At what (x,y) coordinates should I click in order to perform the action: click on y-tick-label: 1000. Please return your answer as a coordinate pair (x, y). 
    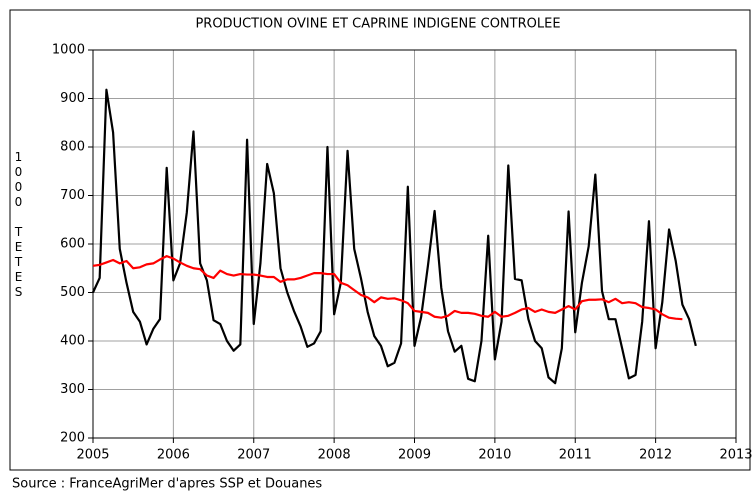
    Looking at the image, I should click on (68, 50).